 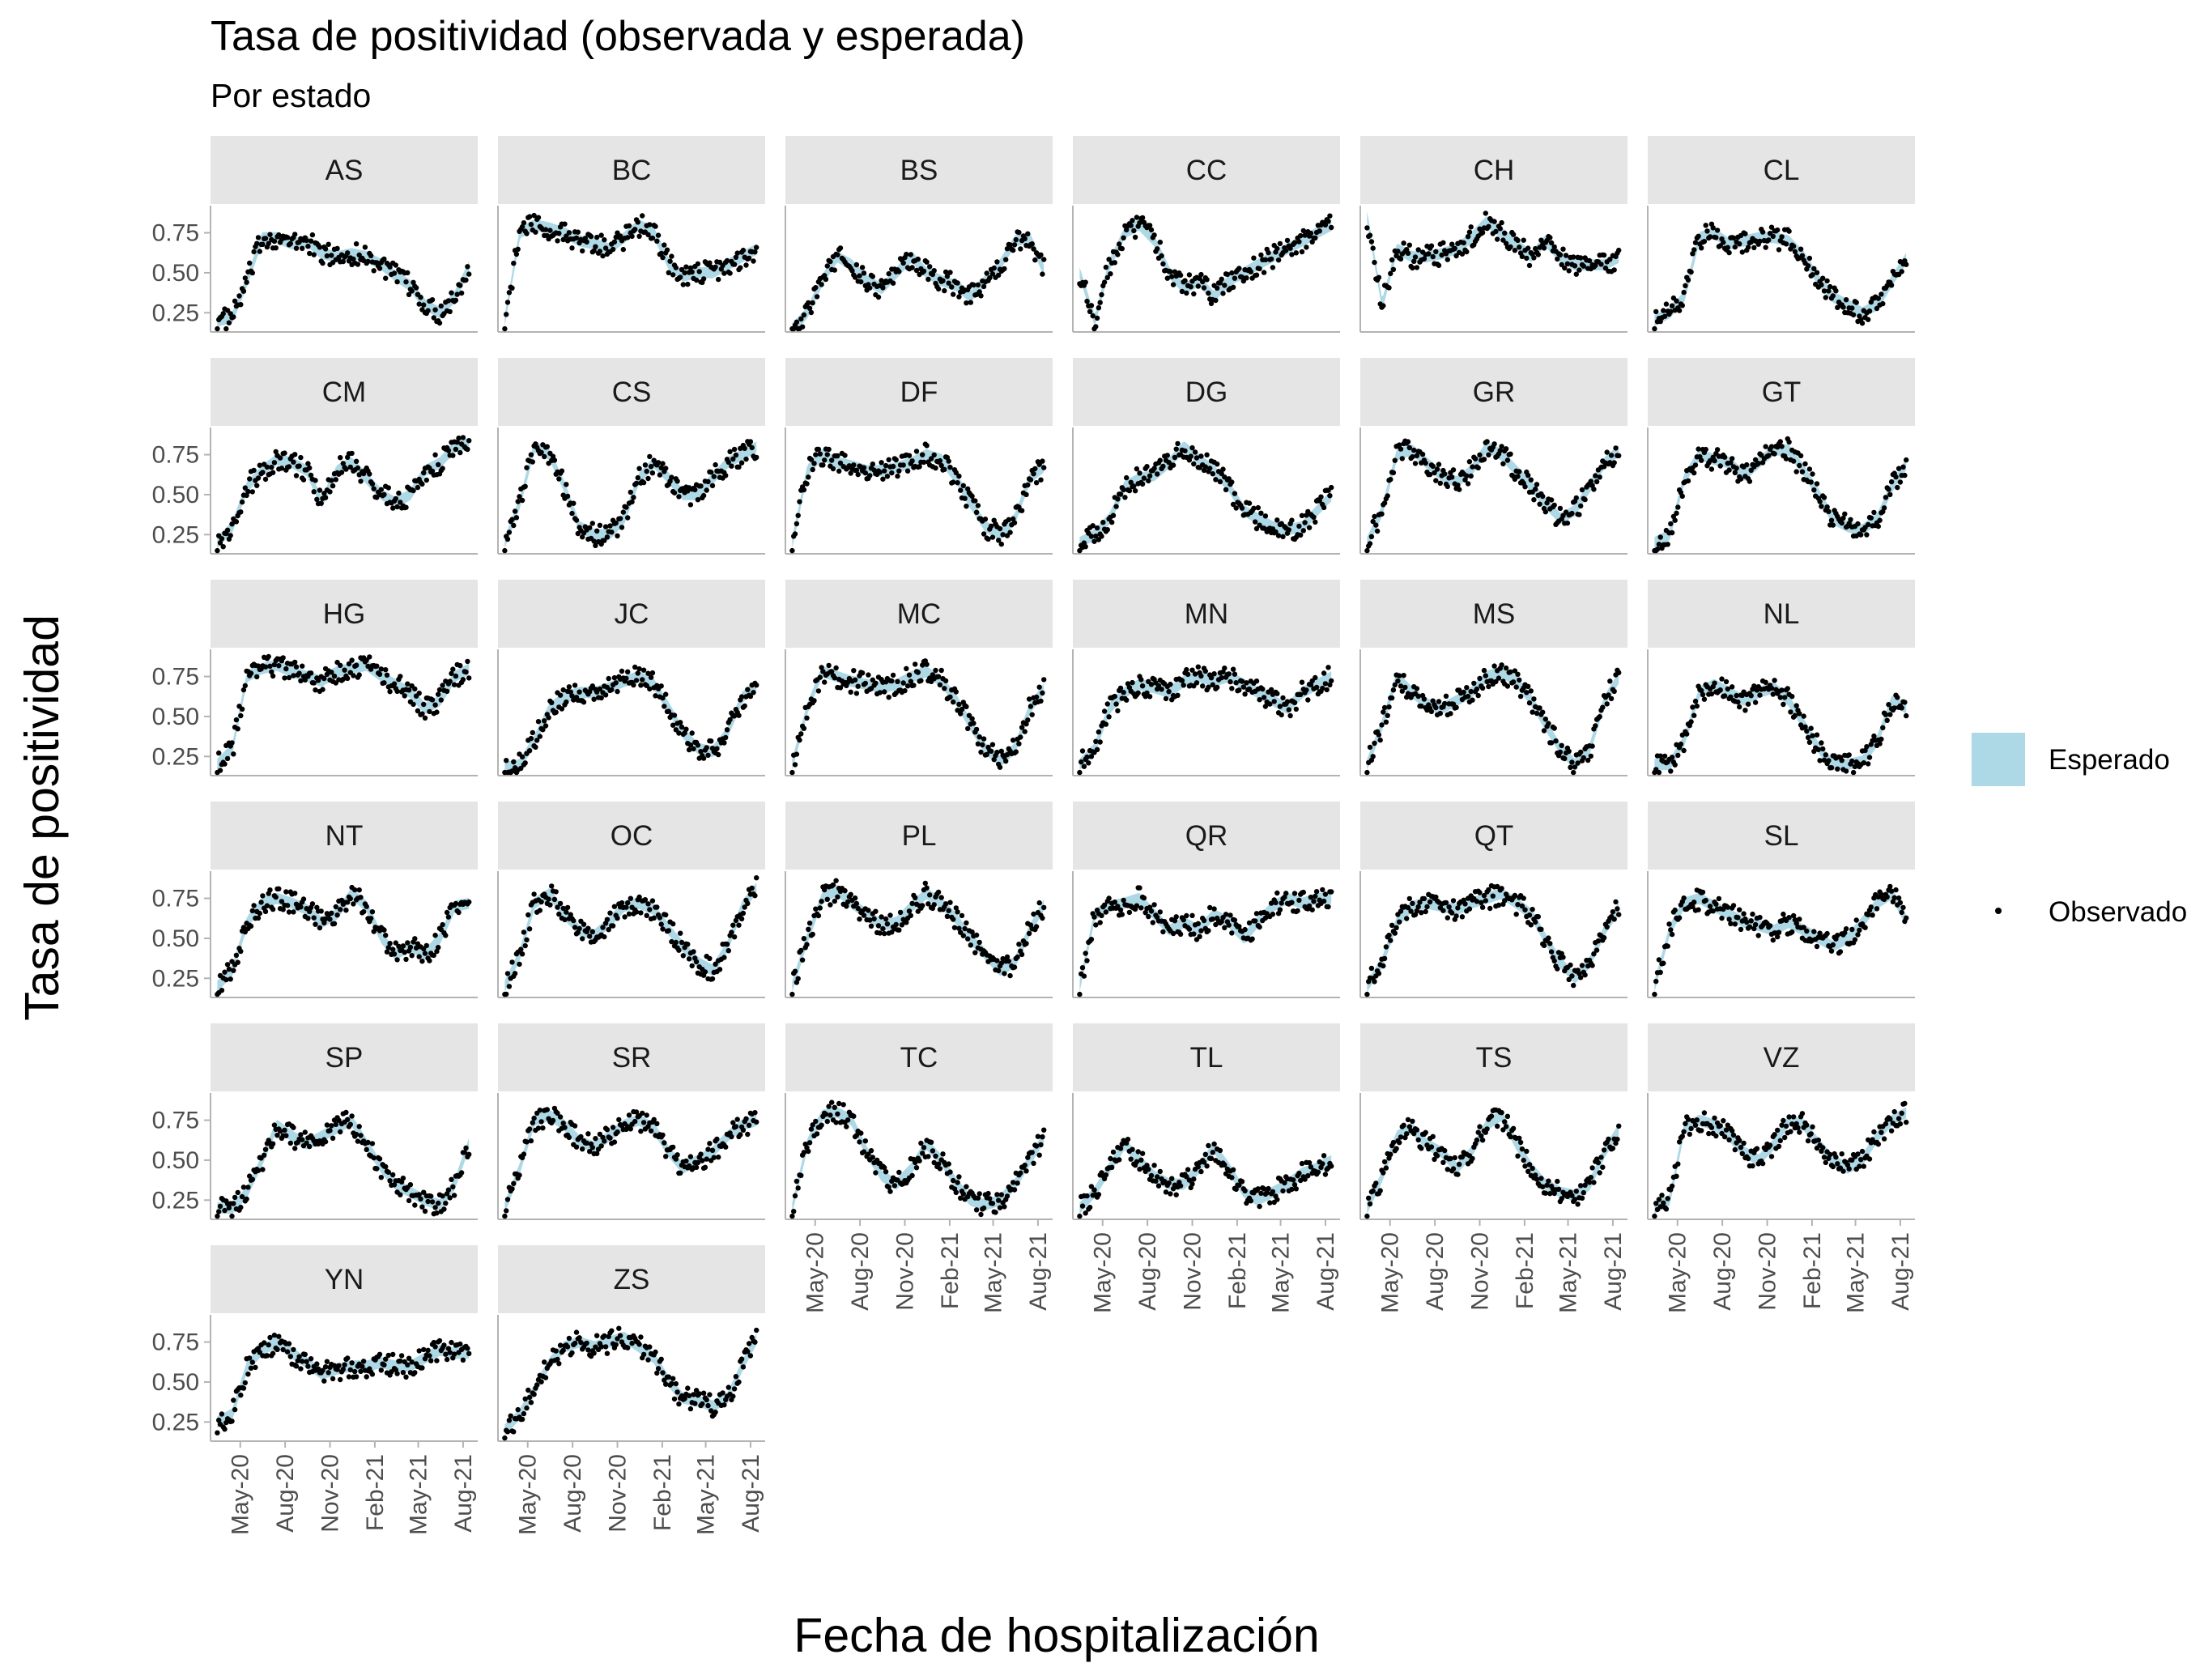 What do you see at coordinates (344, 614) in the screenshot?
I see `strip-label: HG` at bounding box center [344, 614].